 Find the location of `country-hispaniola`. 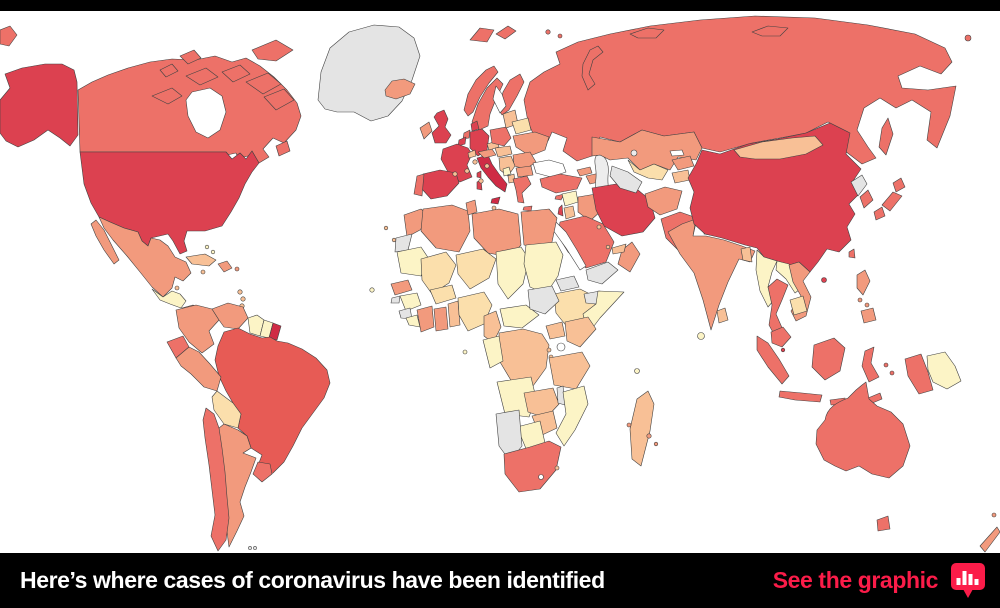

country-hispaniola is located at coordinates (225, 266).